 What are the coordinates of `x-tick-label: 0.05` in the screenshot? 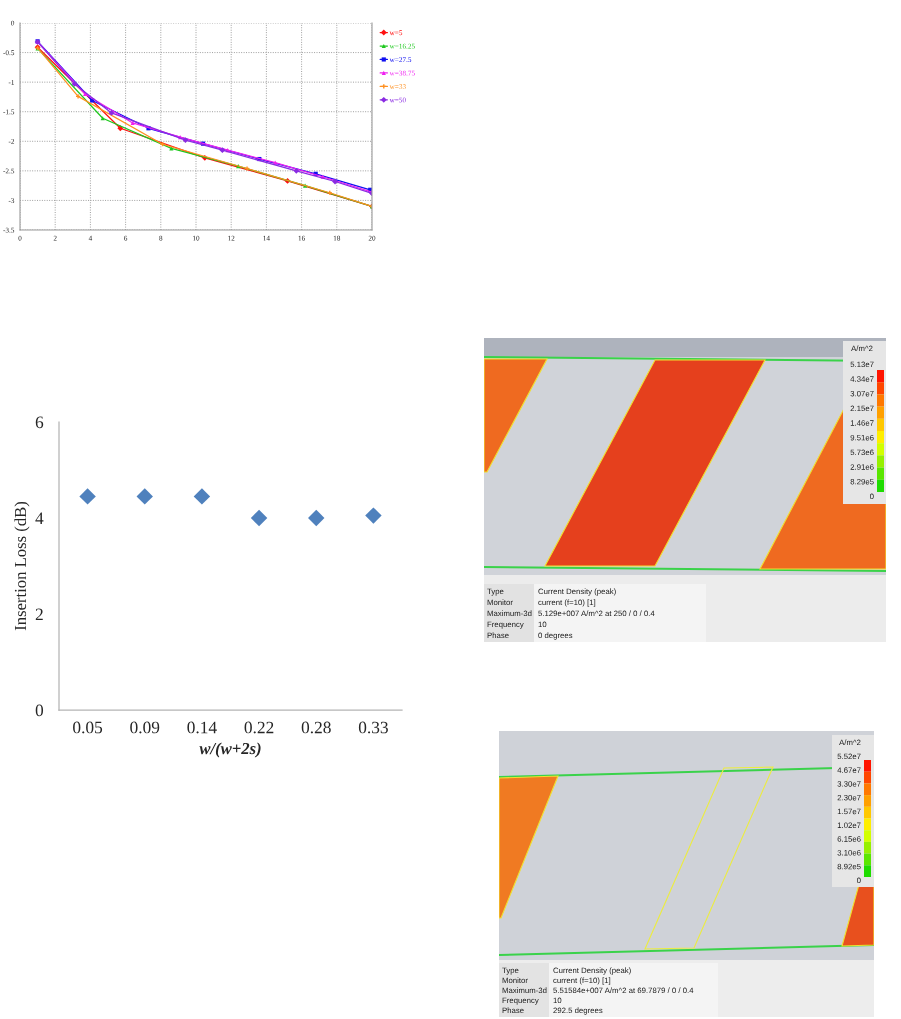 It's located at (88, 727).